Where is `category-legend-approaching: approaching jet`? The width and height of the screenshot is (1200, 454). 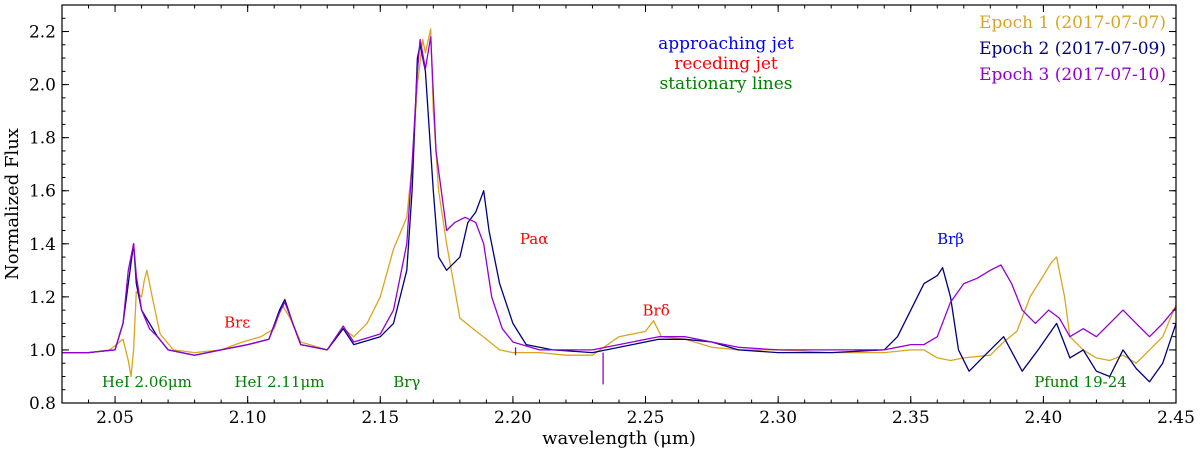 category-legend-approaching: approaching jet is located at coordinates (726, 44).